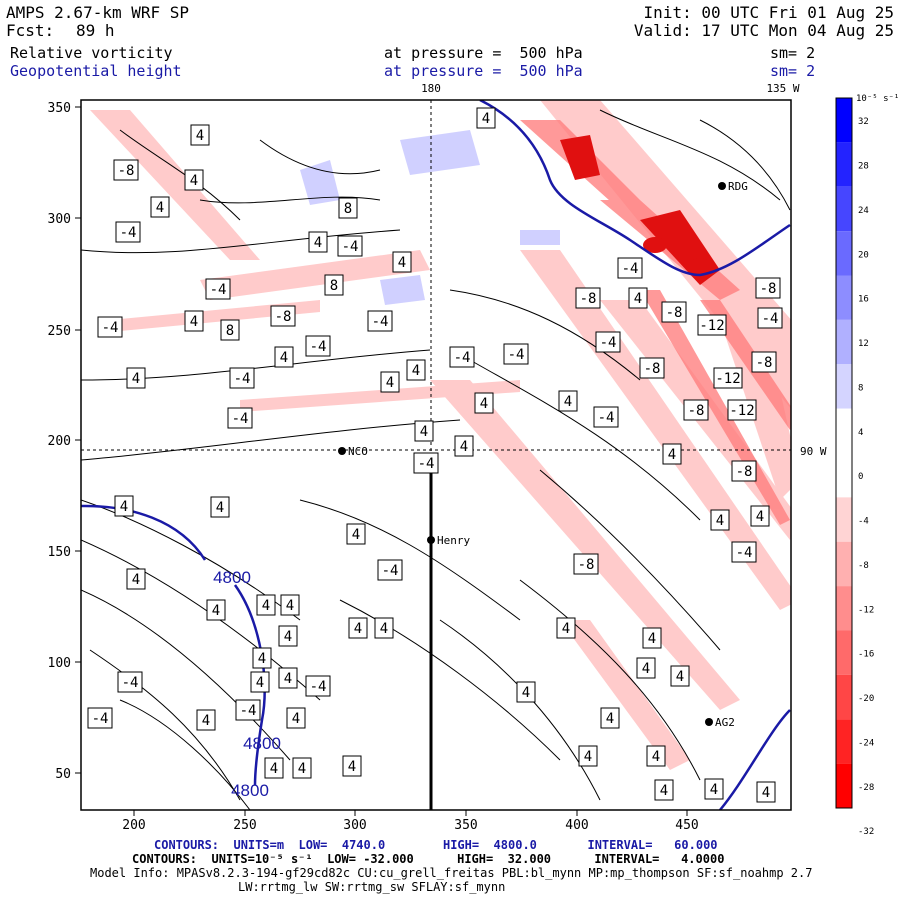 Image resolution: width=900 pixels, height=900 pixels. What do you see at coordinates (59, 219) in the screenshot?
I see `y-tick-label: 300` at bounding box center [59, 219].